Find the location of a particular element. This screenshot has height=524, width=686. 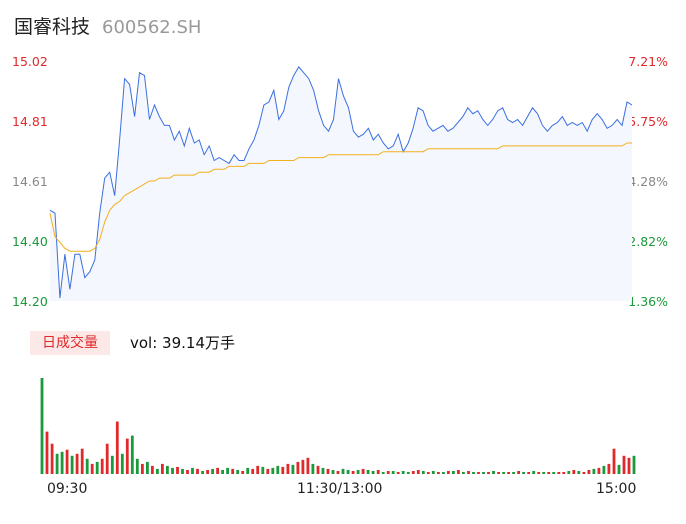

price-tick-4: 14.40 is located at coordinates (30, 241).